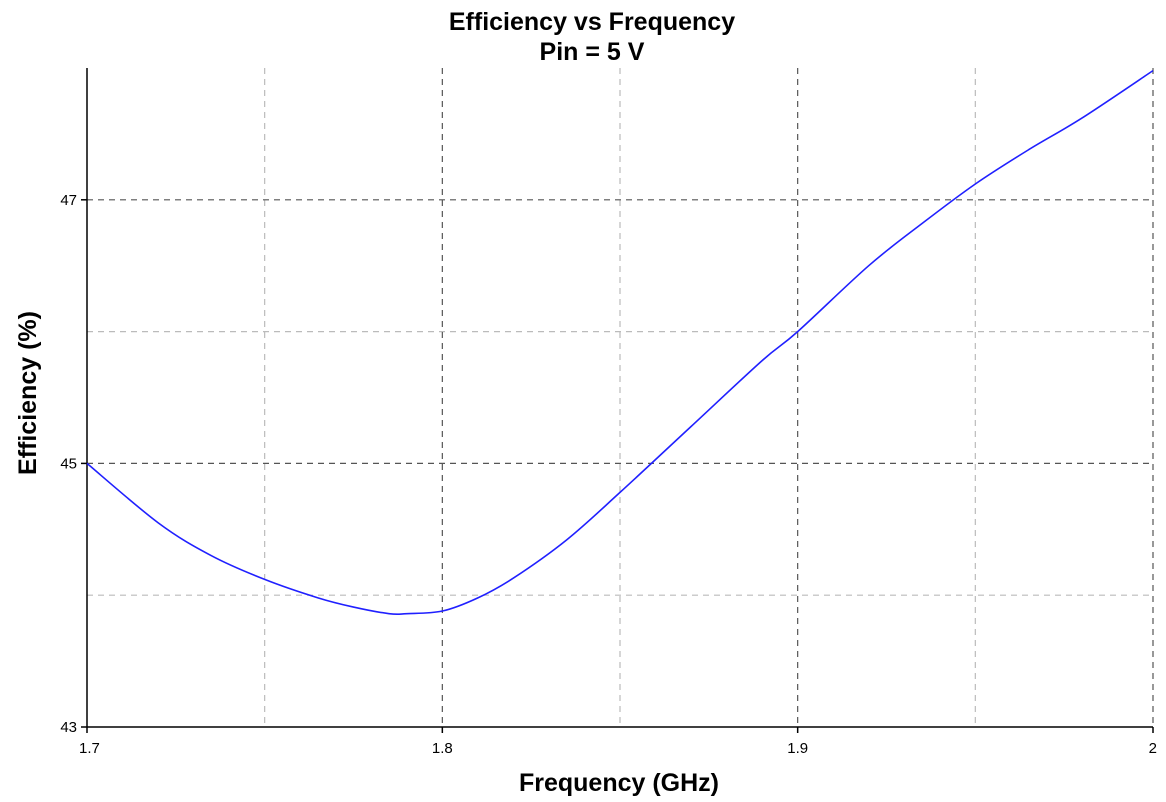 Image resolution: width=1166 pixels, height=802 pixels. Describe the element at coordinates (1153, 748) in the screenshot. I see `x-tick-label-3: 2` at that location.